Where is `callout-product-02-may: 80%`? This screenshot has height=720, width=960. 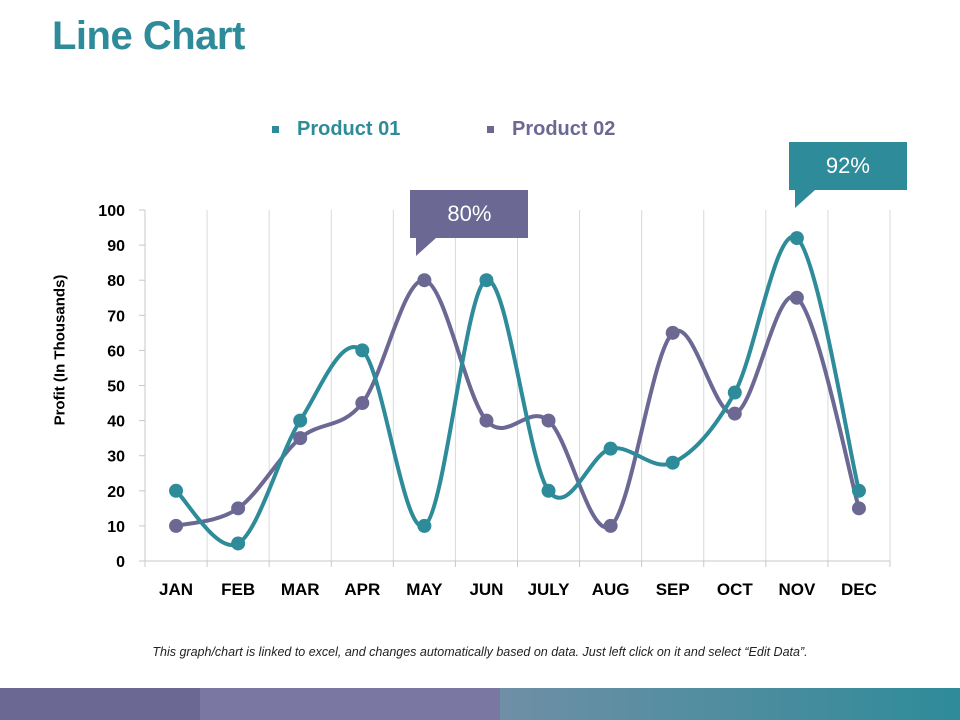
callout-product-02-may: 80% is located at coordinates (469, 223).